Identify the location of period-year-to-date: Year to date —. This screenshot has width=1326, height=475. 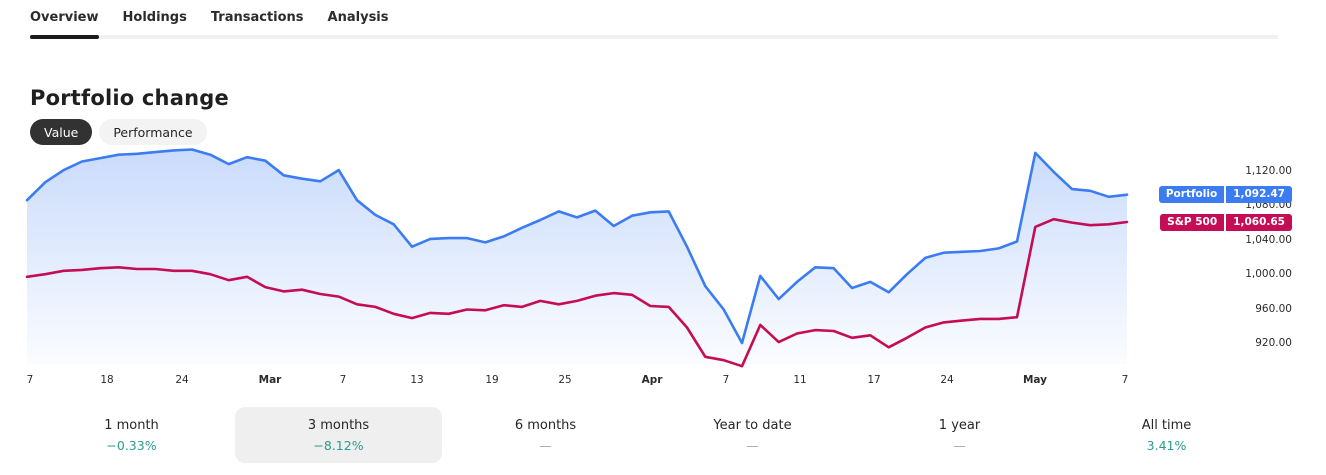
(752, 435).